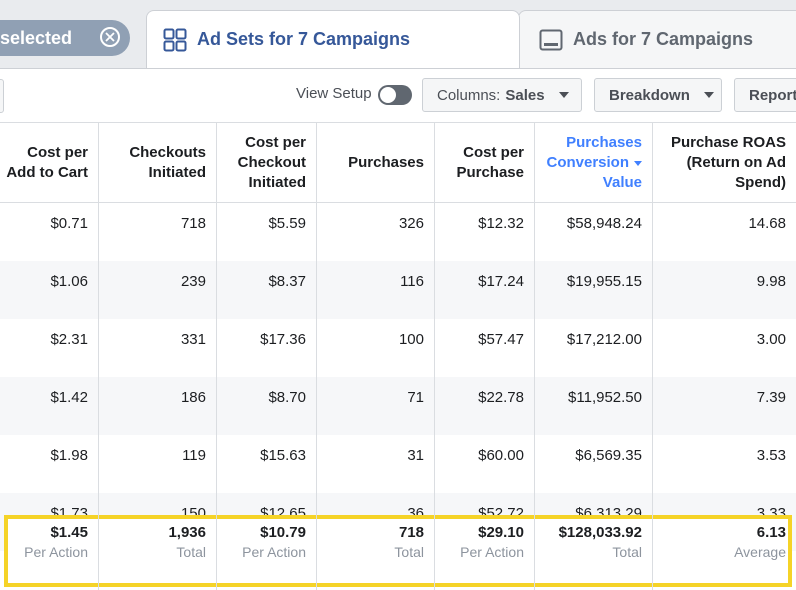 The image size is (796, 590). What do you see at coordinates (49, 542) in the screenshot?
I see `total-cell-cost-per-add-to-cart: $1.45 Per Action` at bounding box center [49, 542].